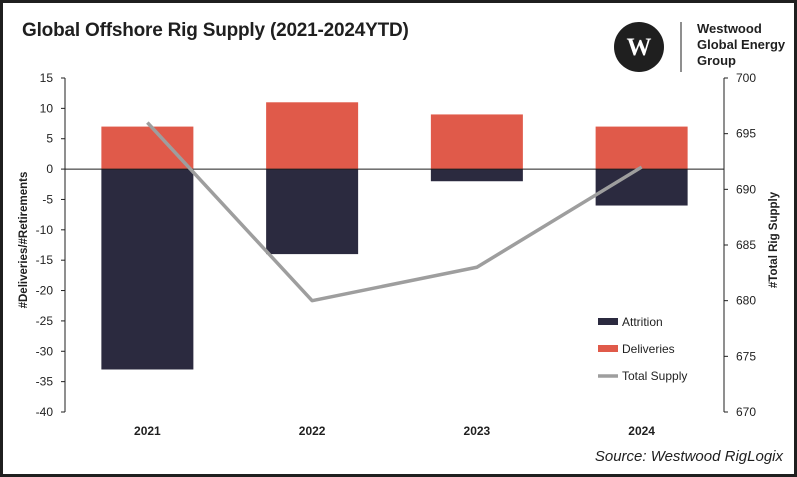 The image size is (797, 477). What do you see at coordinates (47, 199) in the screenshot?
I see `y-tick-label: -5` at bounding box center [47, 199].